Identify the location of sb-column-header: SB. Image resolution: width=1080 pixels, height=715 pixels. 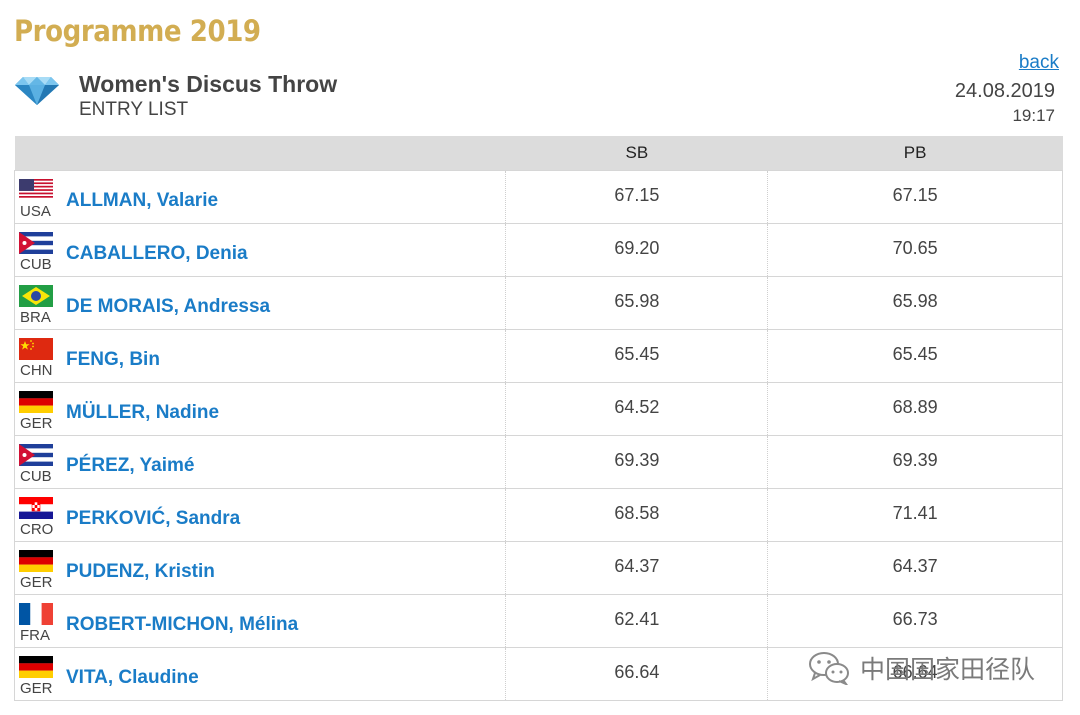
(636, 153).